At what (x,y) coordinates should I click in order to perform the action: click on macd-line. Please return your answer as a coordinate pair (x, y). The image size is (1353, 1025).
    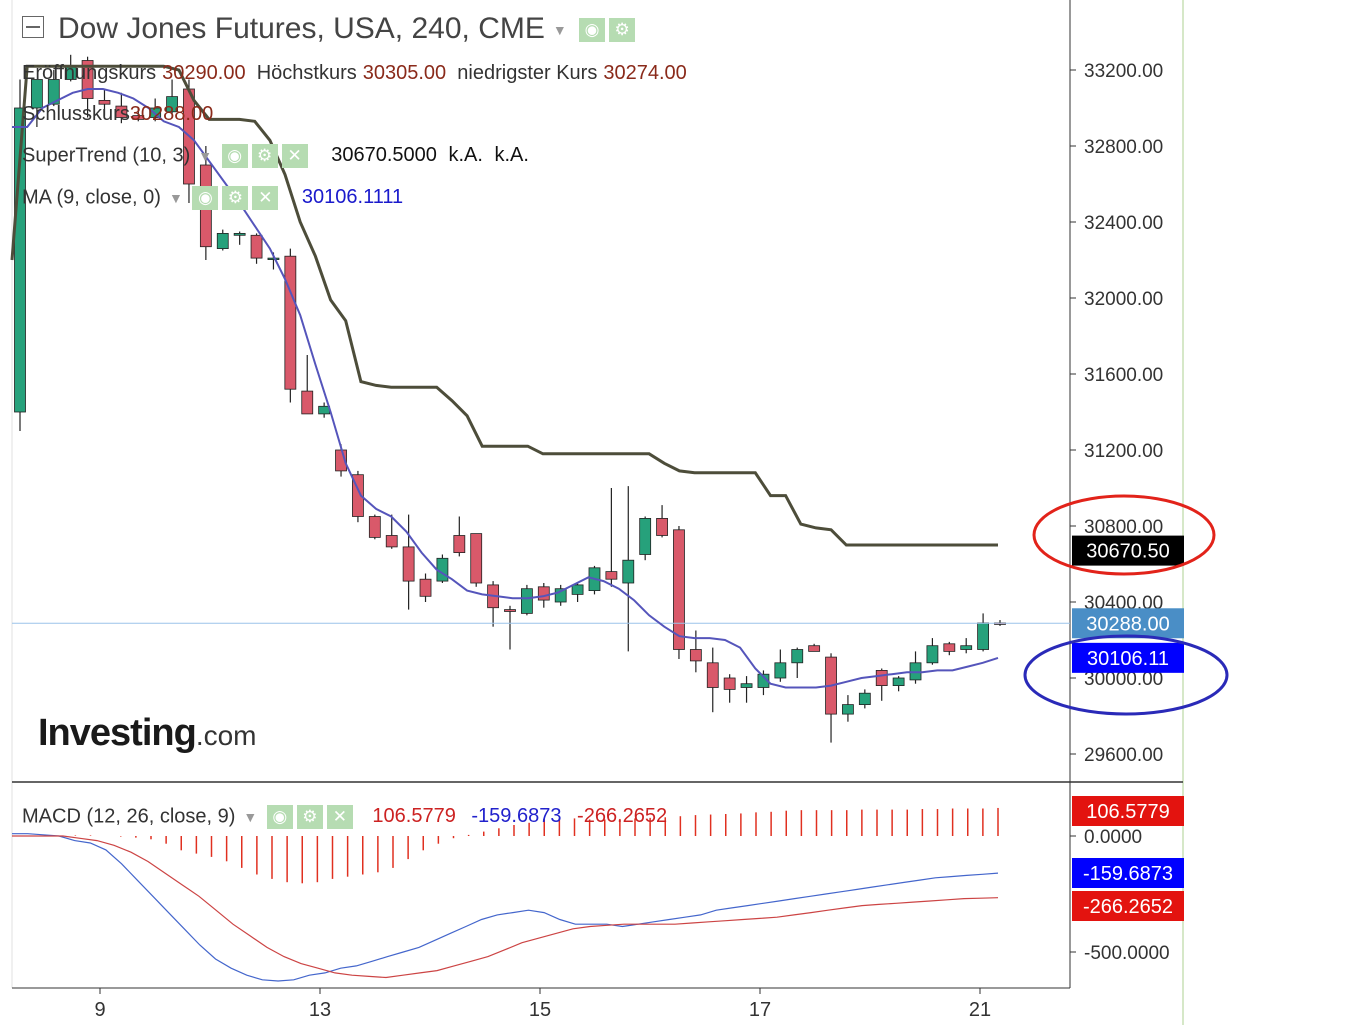
    Looking at the image, I should click on (505, 907).